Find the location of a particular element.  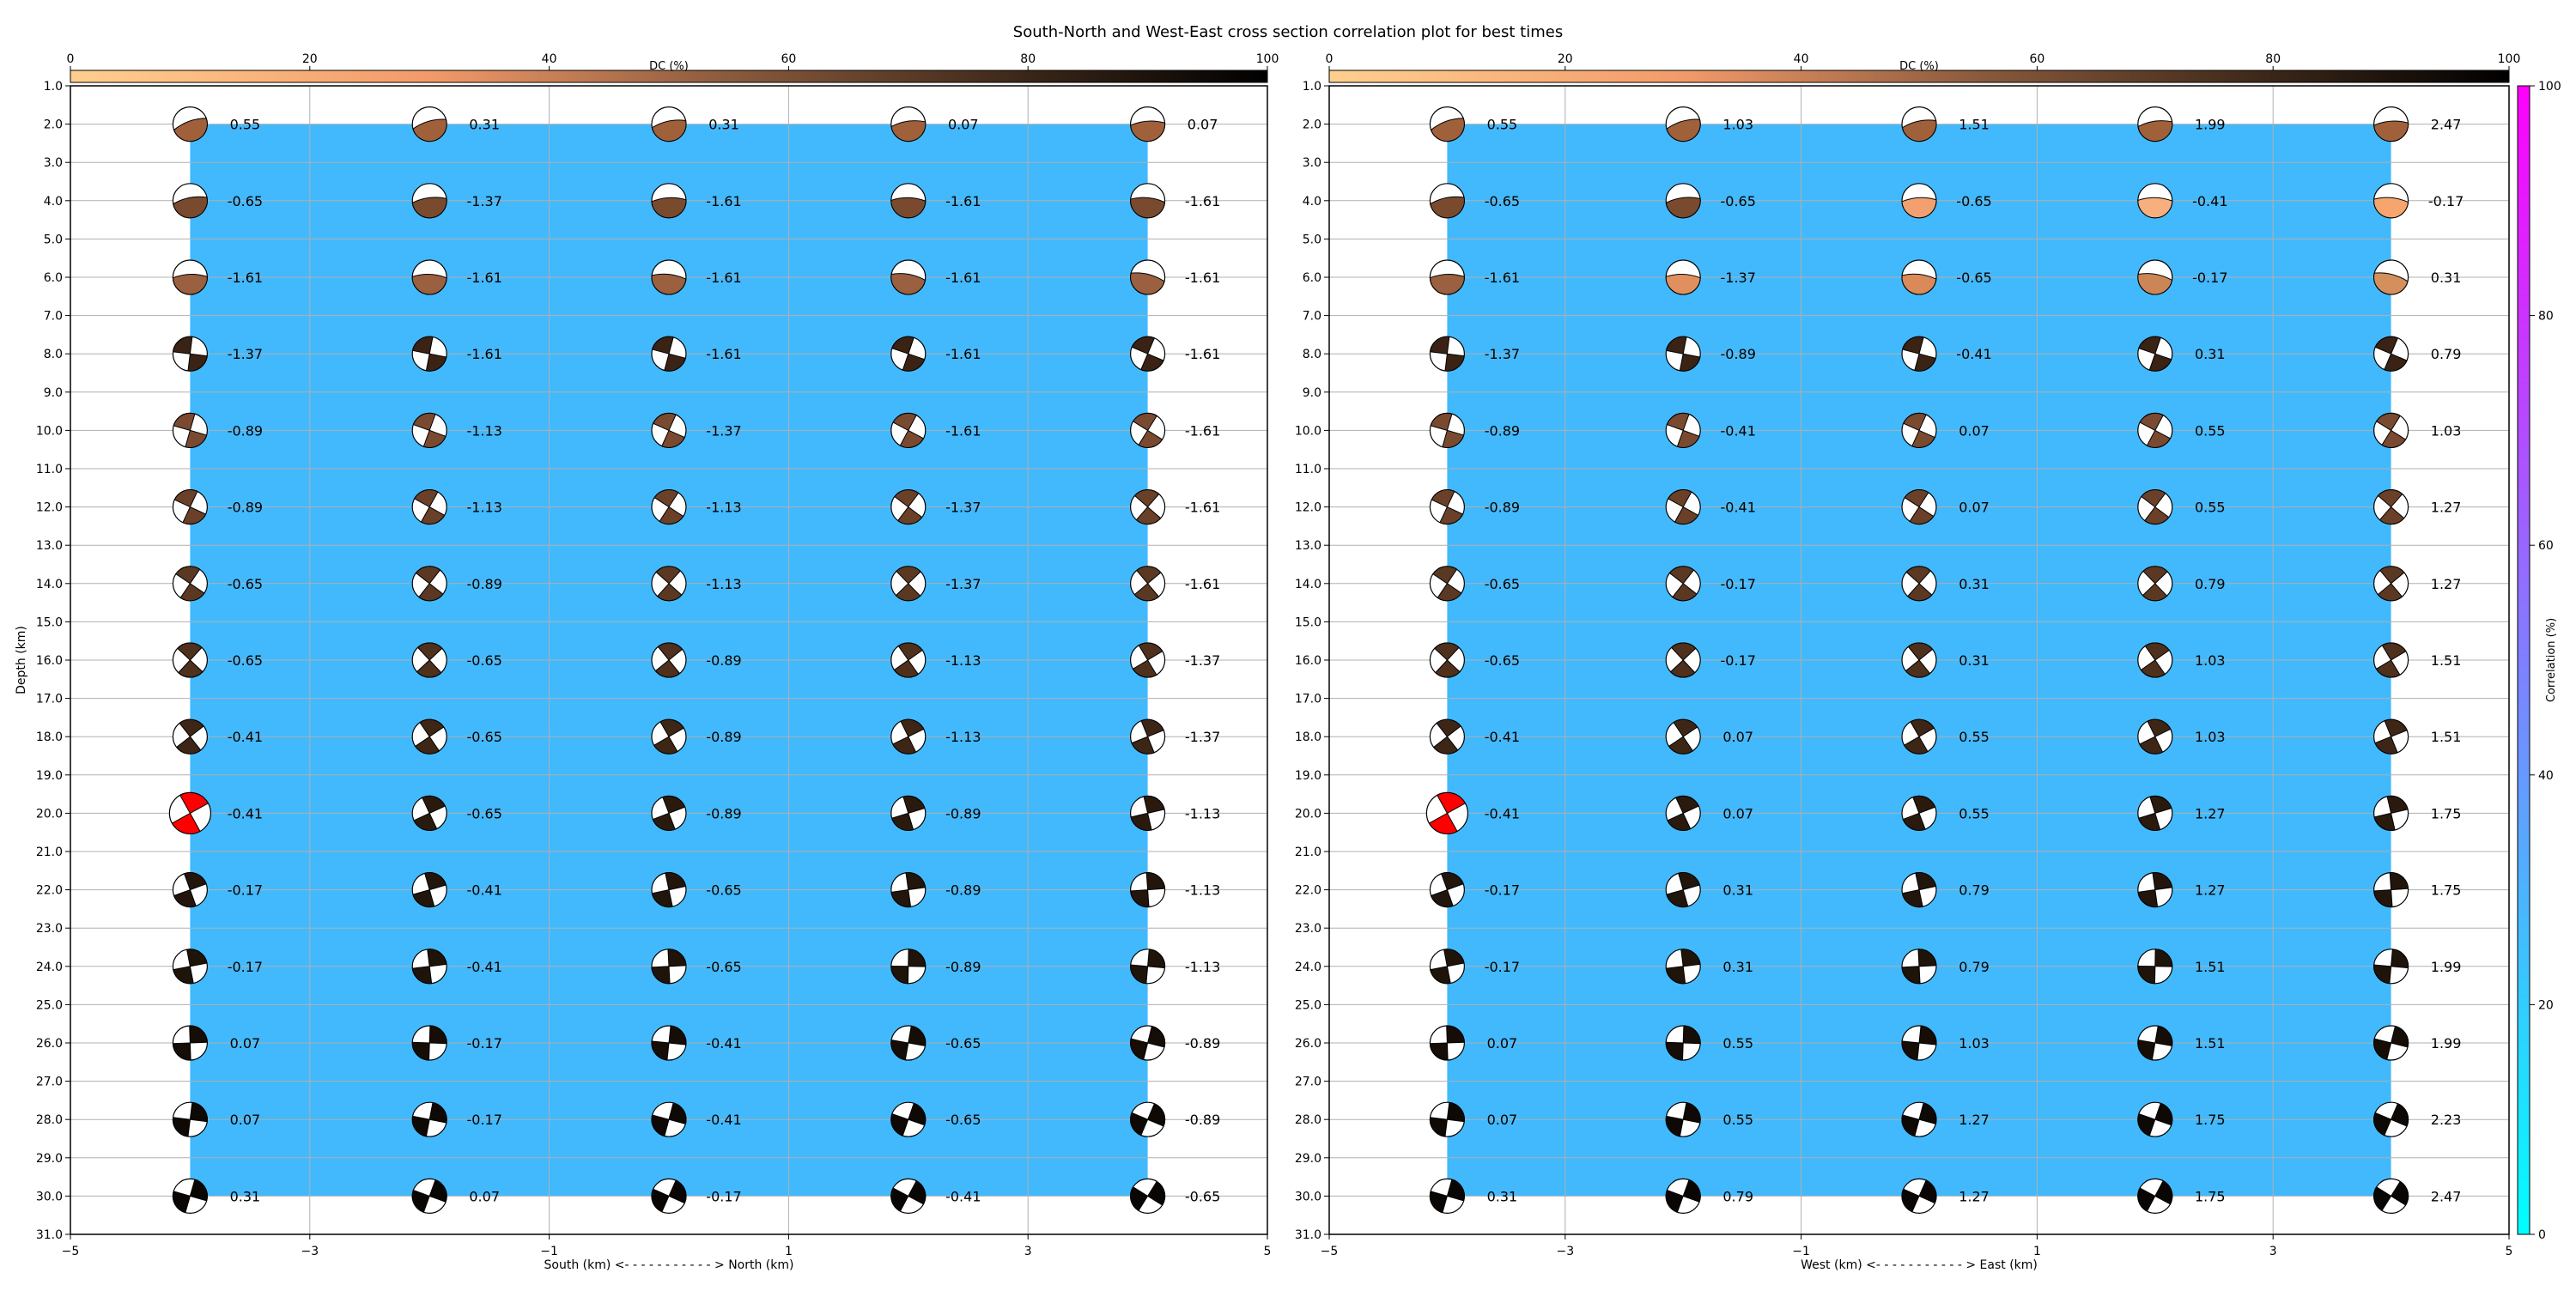

dc-colorbar-tick-label: 0 is located at coordinates (1330, 59).